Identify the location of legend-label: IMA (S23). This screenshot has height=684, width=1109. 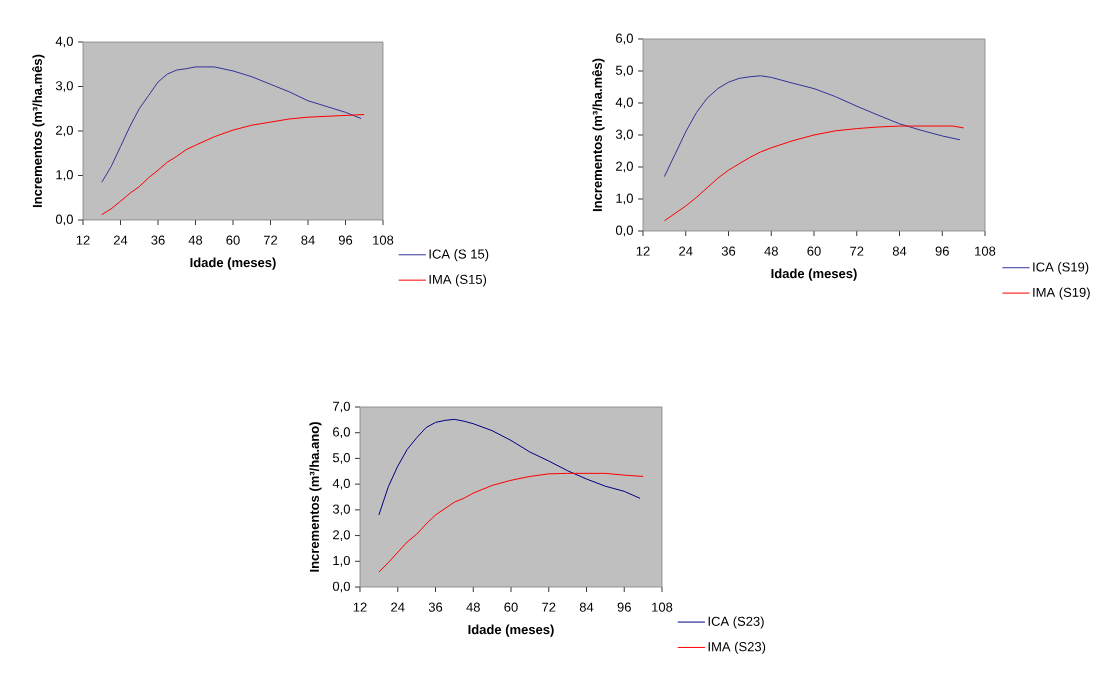
(737, 647).